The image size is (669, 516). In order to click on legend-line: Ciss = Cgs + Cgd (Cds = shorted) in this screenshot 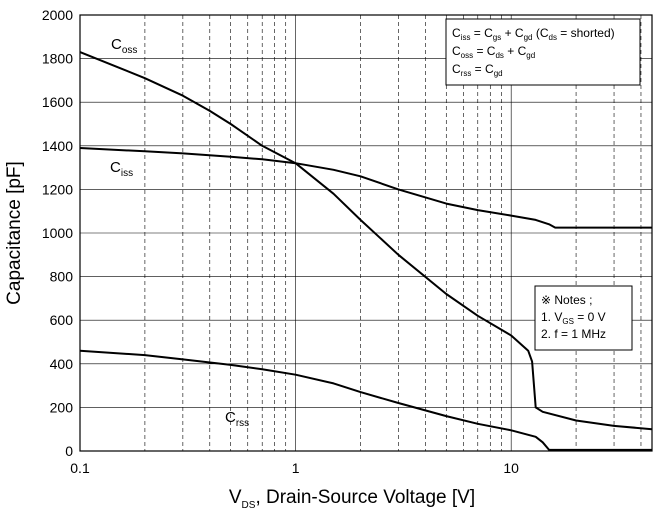, I will do `click(533, 34)`.